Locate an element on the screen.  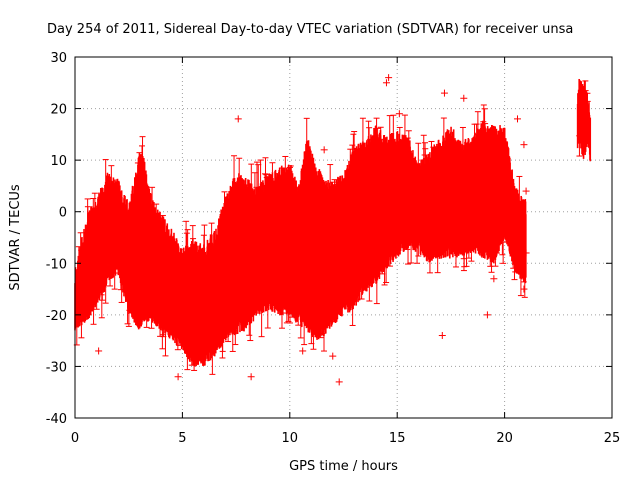
y-tick-label: -40 is located at coordinates (56, 419).